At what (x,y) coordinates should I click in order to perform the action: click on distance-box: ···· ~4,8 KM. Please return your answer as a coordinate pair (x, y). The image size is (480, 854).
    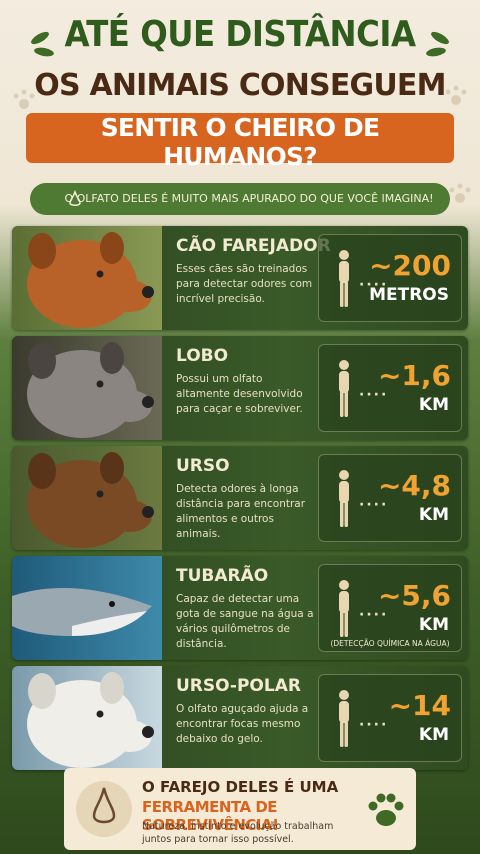
    Looking at the image, I should click on (390, 498).